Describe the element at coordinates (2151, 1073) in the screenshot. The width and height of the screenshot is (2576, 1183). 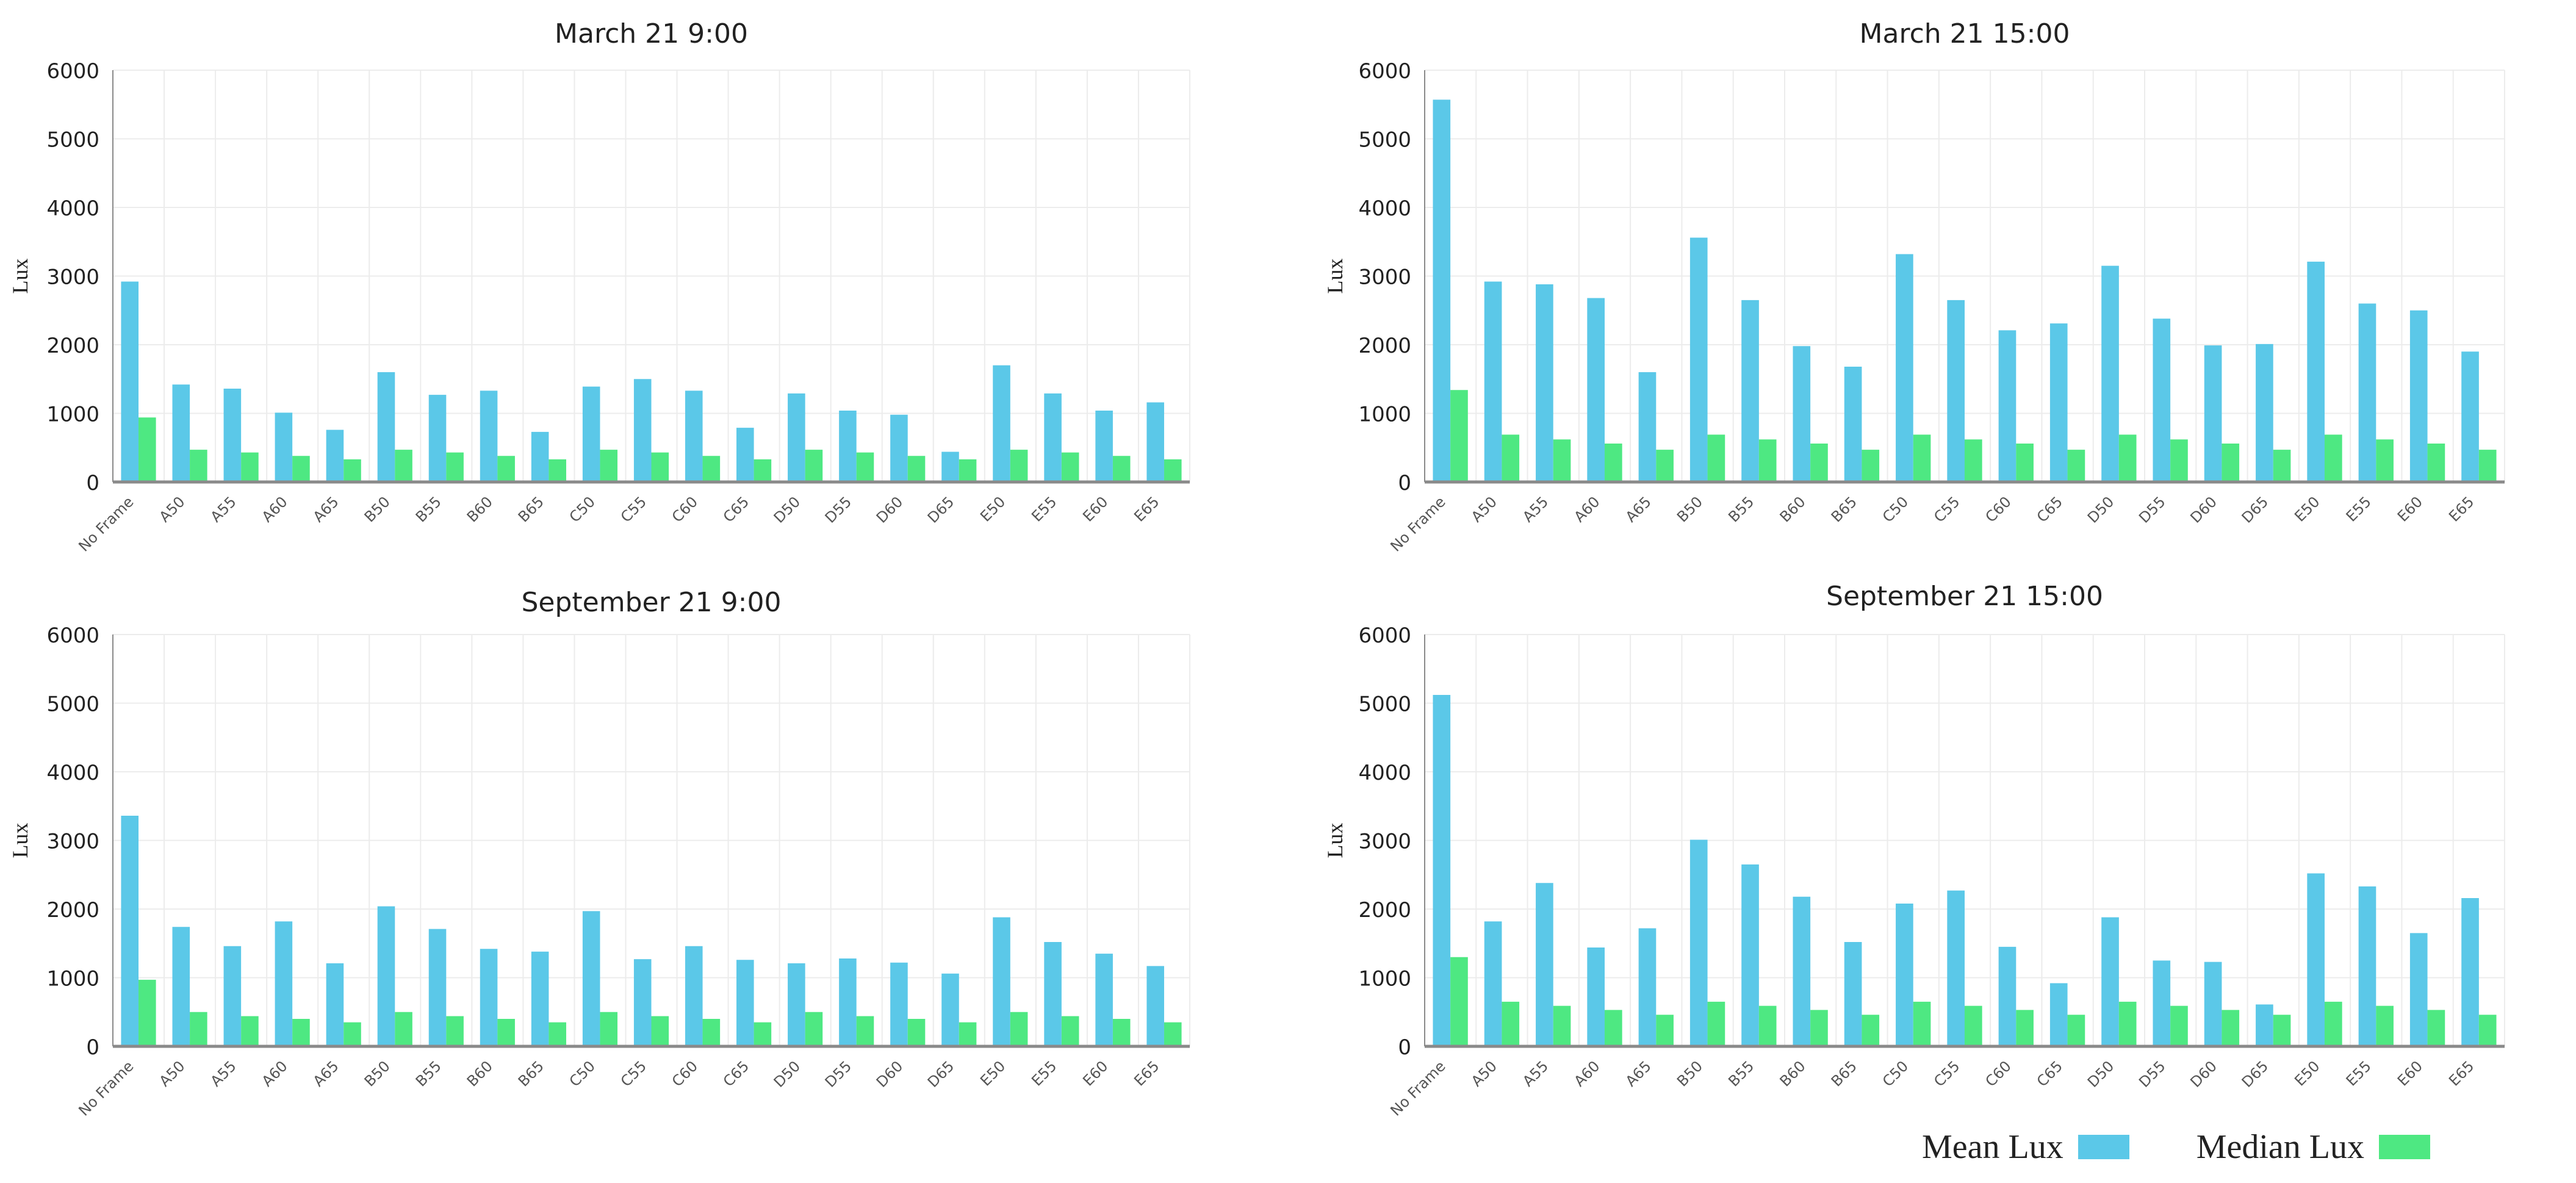
I see `x-tick-label: D55` at that location.